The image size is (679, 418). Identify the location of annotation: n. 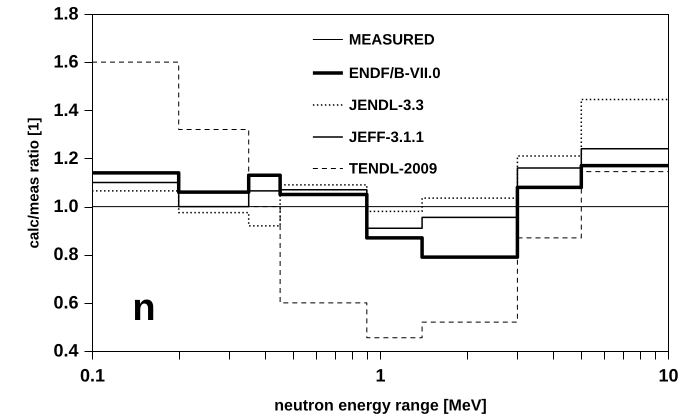
(144, 308).